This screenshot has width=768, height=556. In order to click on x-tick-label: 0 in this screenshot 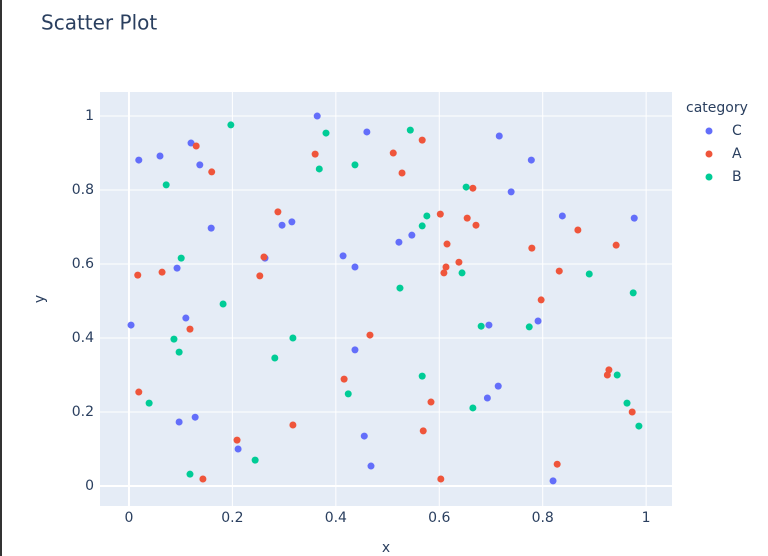, I will do `click(129, 518)`.